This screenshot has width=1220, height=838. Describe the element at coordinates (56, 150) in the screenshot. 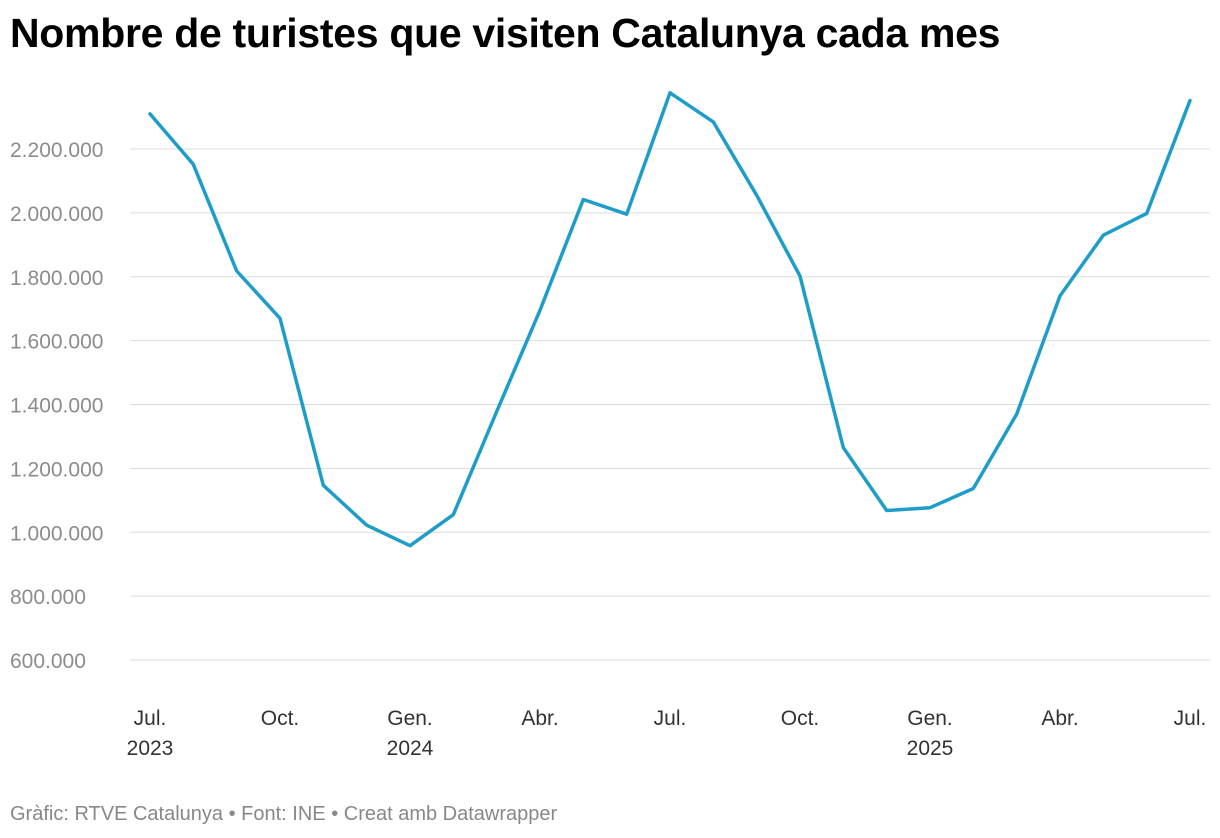

I see `y-tick-label: 2.200.000` at that location.